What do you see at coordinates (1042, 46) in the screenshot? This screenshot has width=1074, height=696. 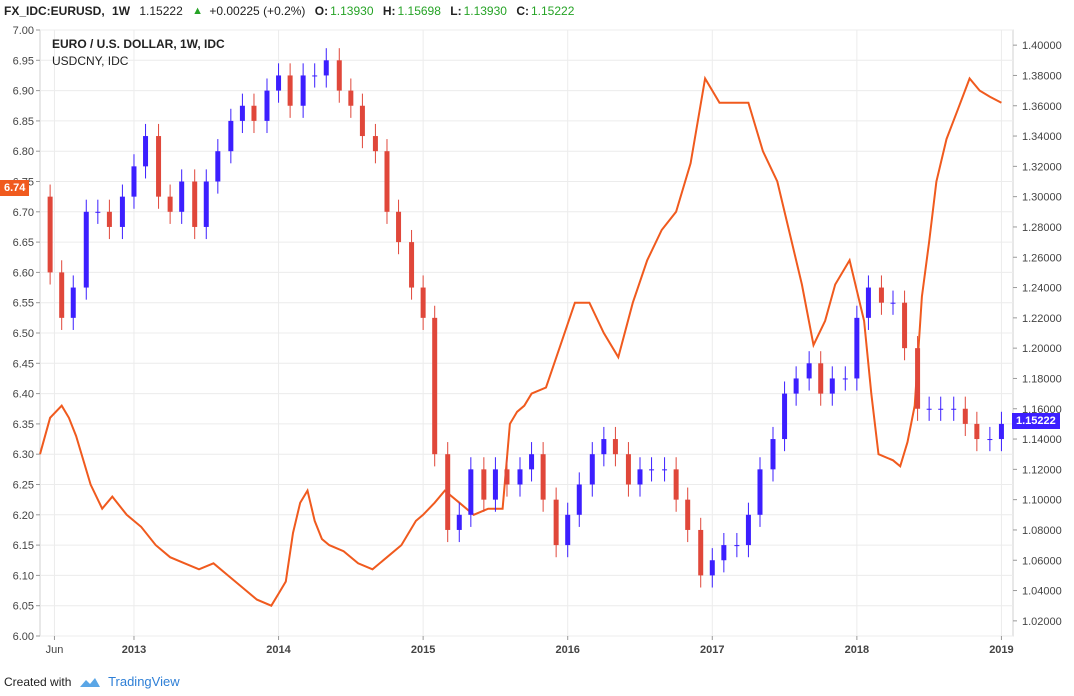 I see `right-tick-label: 1.40000` at bounding box center [1042, 46].